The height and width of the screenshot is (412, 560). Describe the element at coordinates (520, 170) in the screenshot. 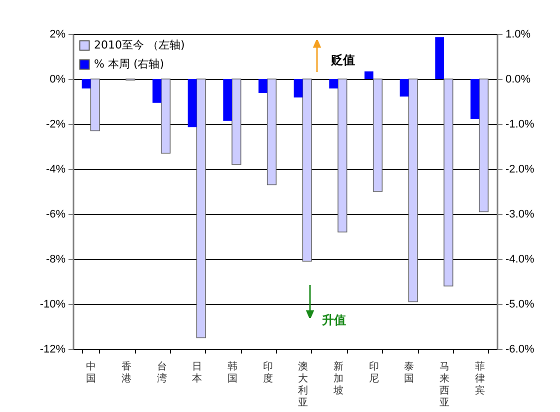

I see `y2-tick-label: -2.0%` at that location.